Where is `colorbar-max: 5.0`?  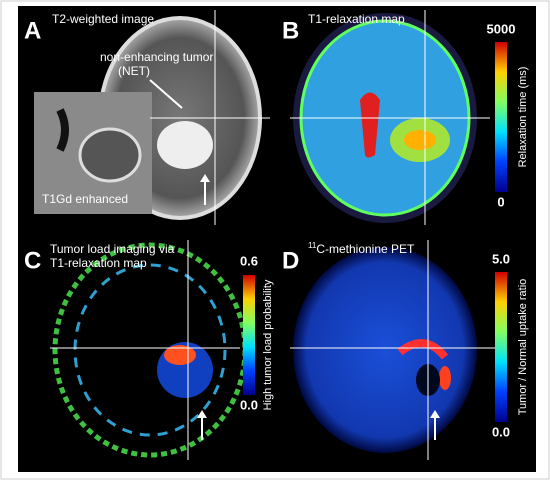 colorbar-max: 5.0 is located at coordinates (501, 258).